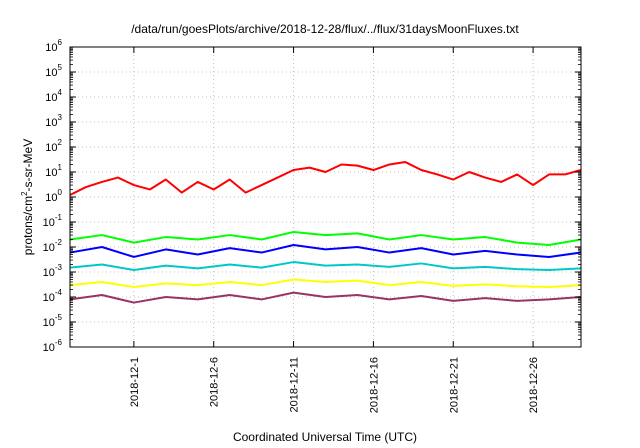 This screenshot has height=448, width=640. What do you see at coordinates (374, 385) in the screenshot?
I see `x-tick-label: 2018-12-16` at bounding box center [374, 385].